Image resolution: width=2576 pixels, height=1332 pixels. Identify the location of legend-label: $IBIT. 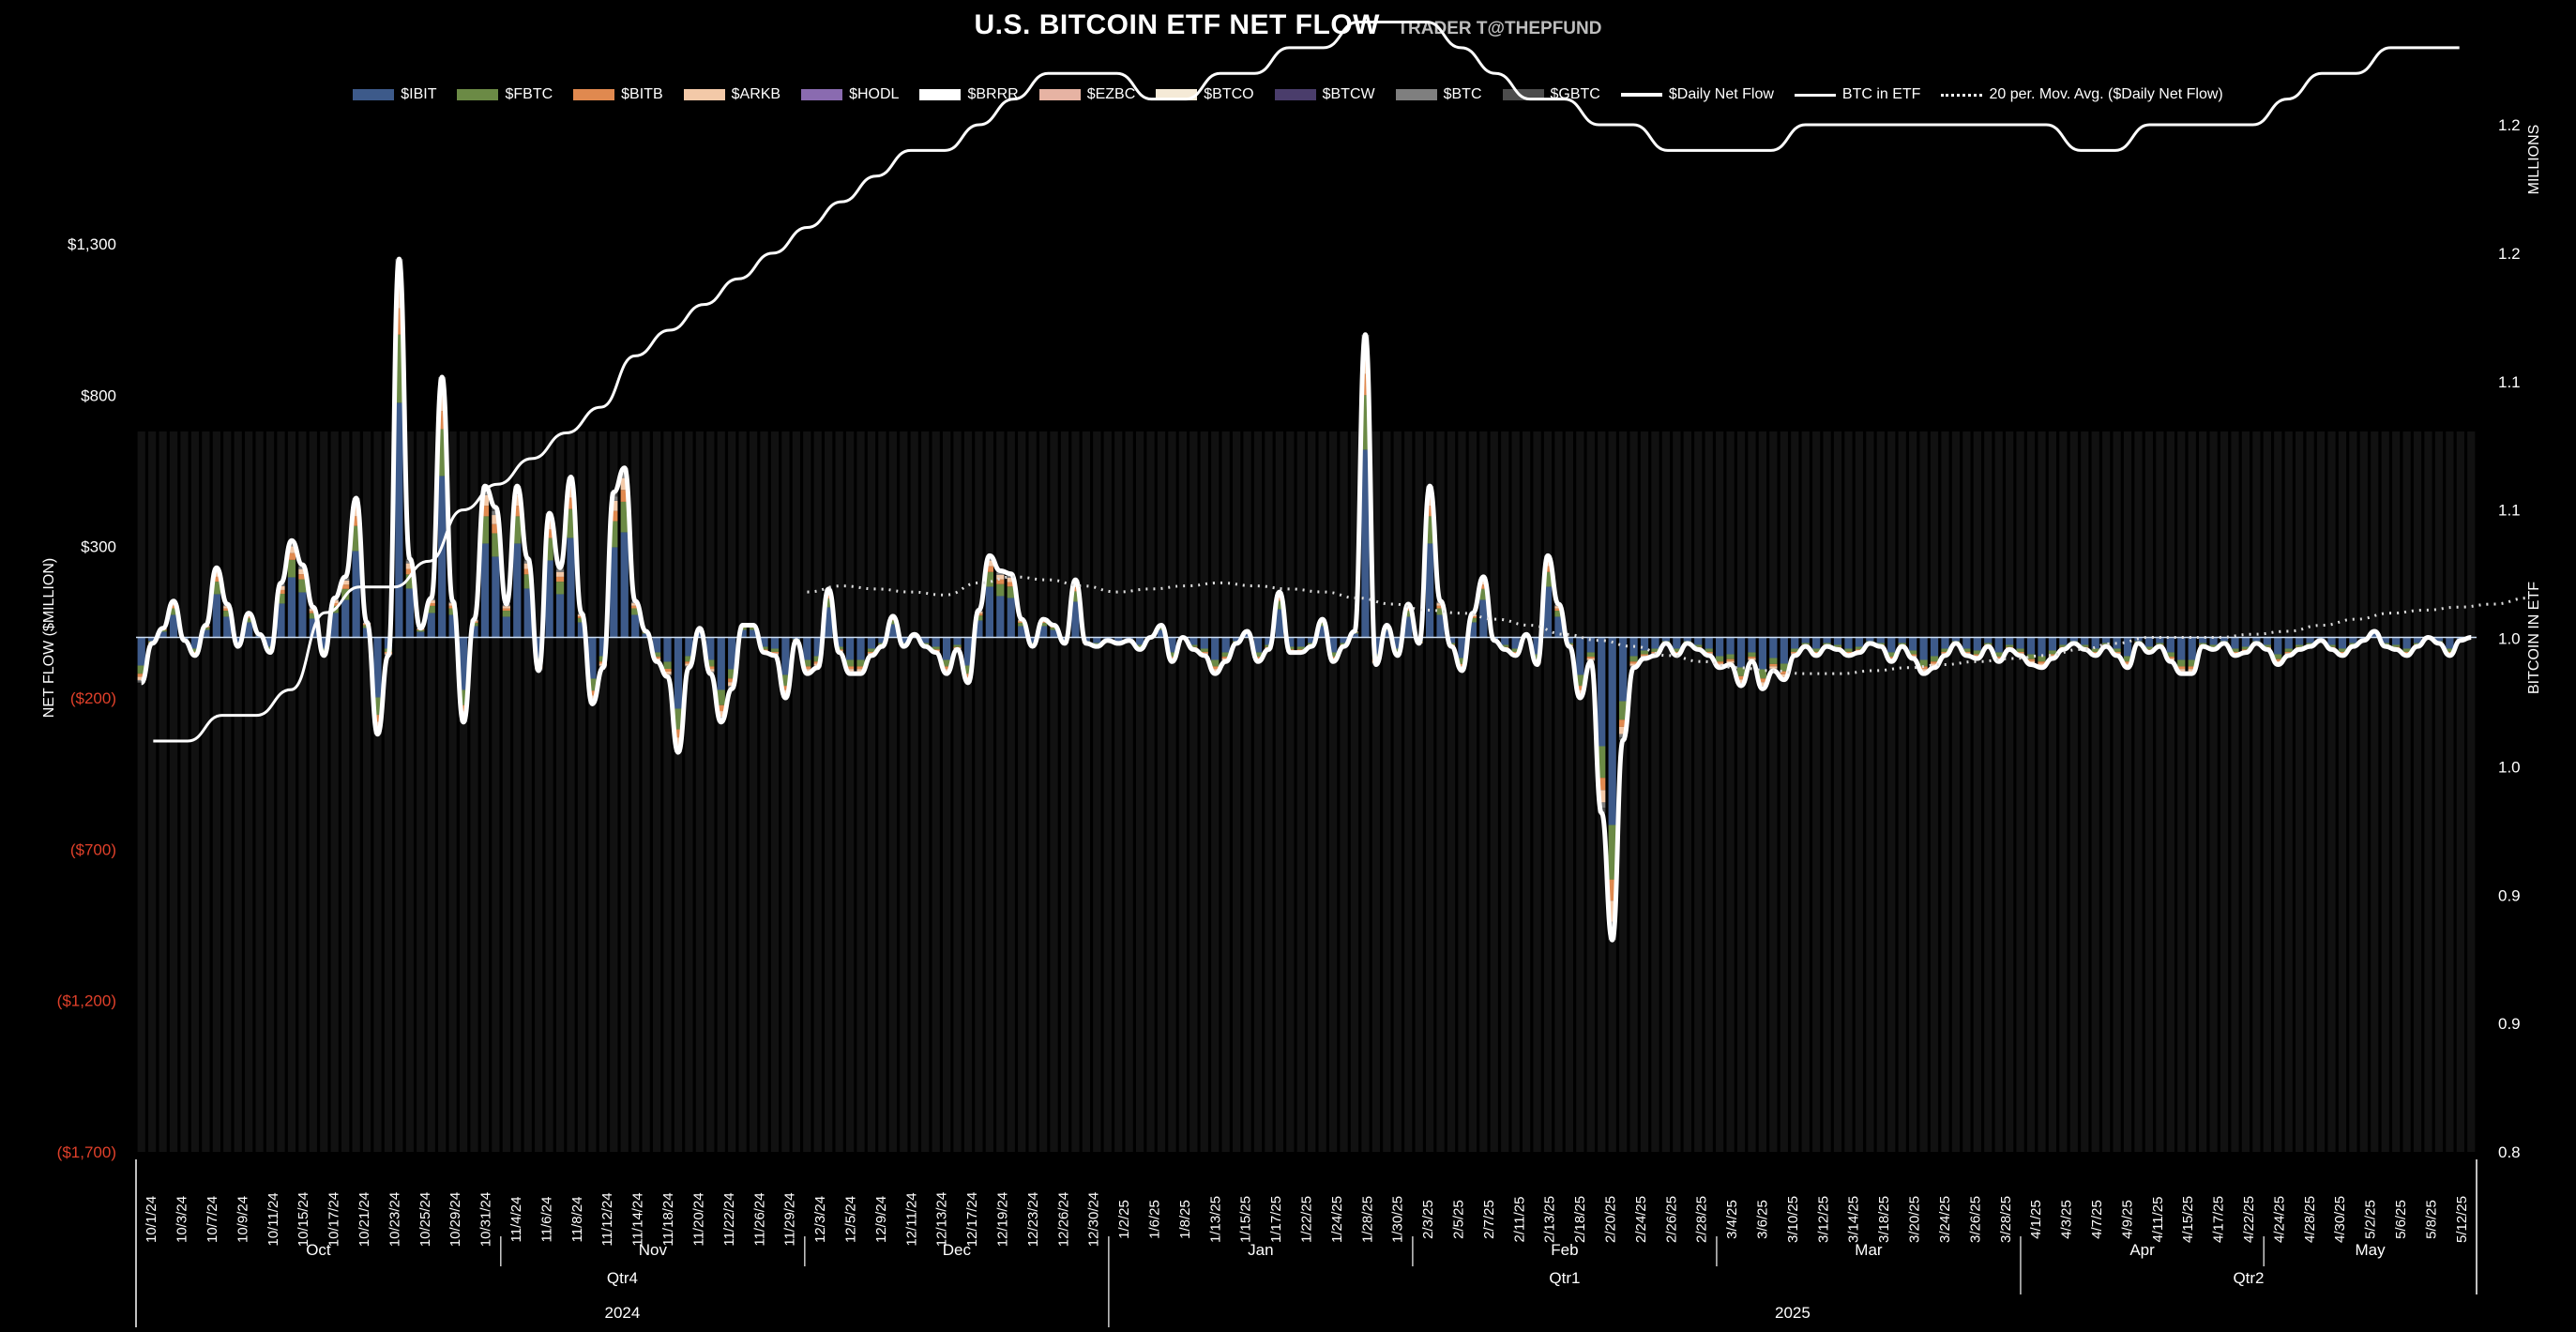
(419, 94).